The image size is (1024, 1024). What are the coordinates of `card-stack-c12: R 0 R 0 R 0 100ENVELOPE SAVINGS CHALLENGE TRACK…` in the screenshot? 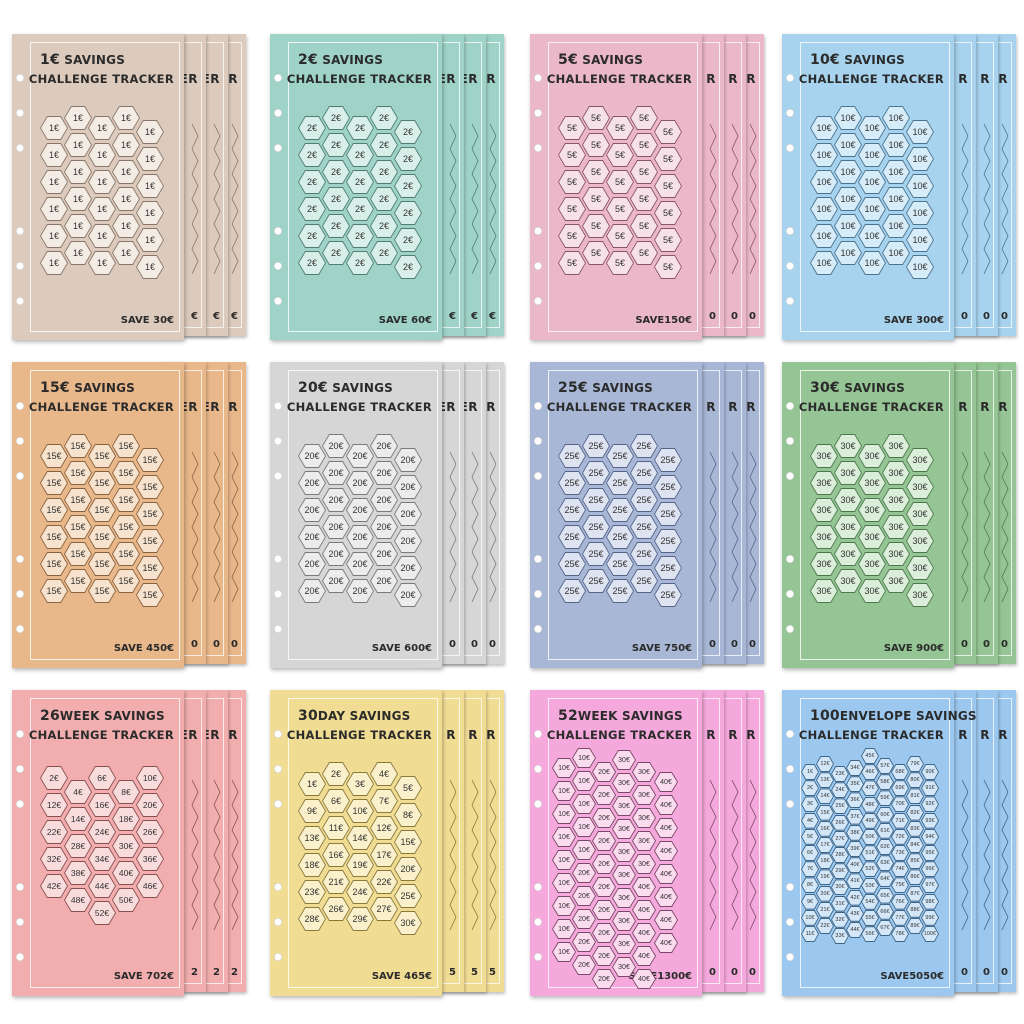 It's located at (903, 843).